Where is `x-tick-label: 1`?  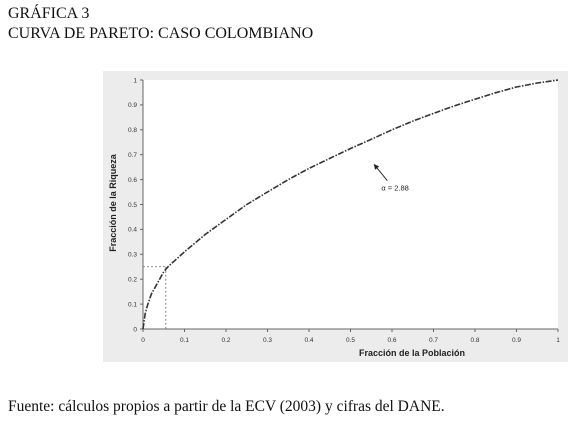 x-tick-label: 1 is located at coordinates (558, 340).